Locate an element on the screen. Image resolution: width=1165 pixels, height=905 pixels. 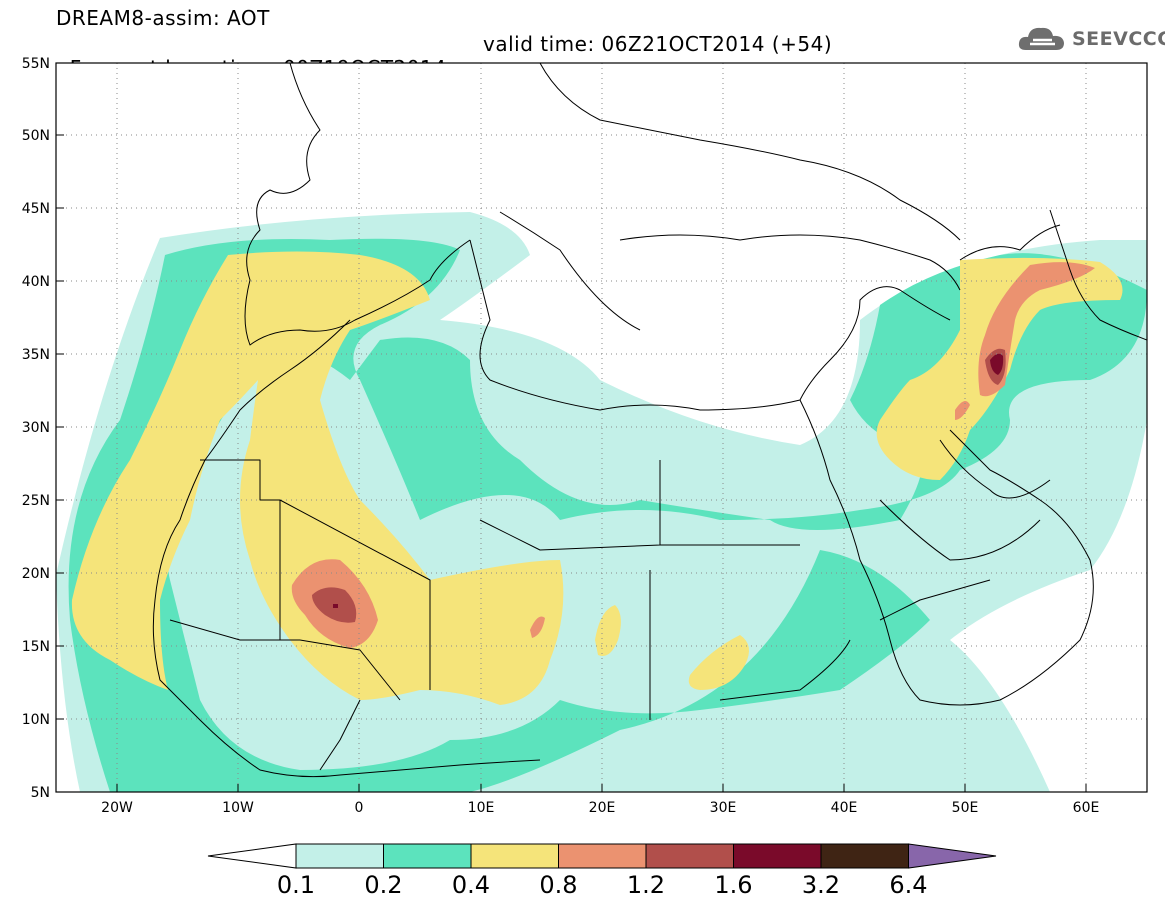
seevccc-logo: SEEVCCC is located at coordinates (1091, 39).